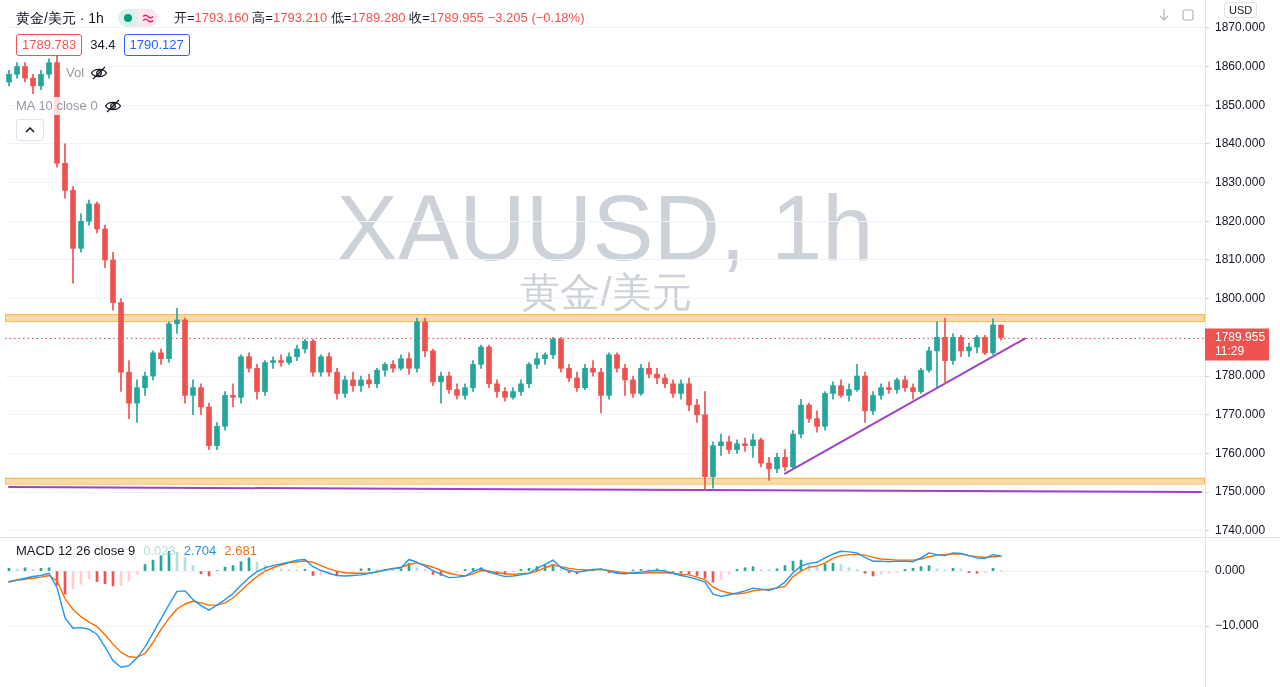 Image resolution: width=1280 pixels, height=687 pixels. What do you see at coordinates (1240, 181) in the screenshot?
I see `y-tick-label: 1830.000` at bounding box center [1240, 181].